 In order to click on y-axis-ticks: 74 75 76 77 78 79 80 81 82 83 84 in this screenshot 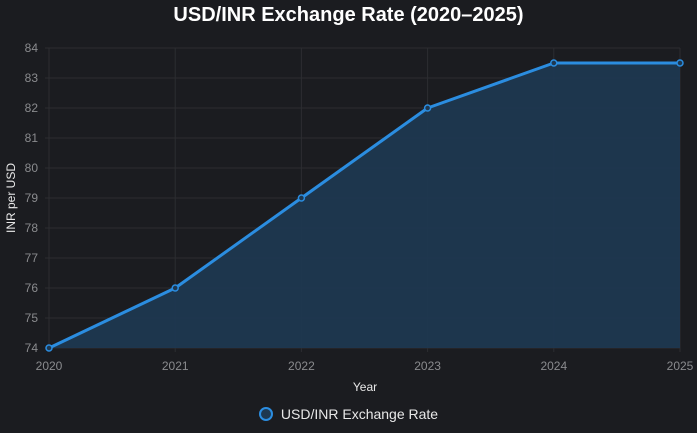, I will do `click(32, 198)`.